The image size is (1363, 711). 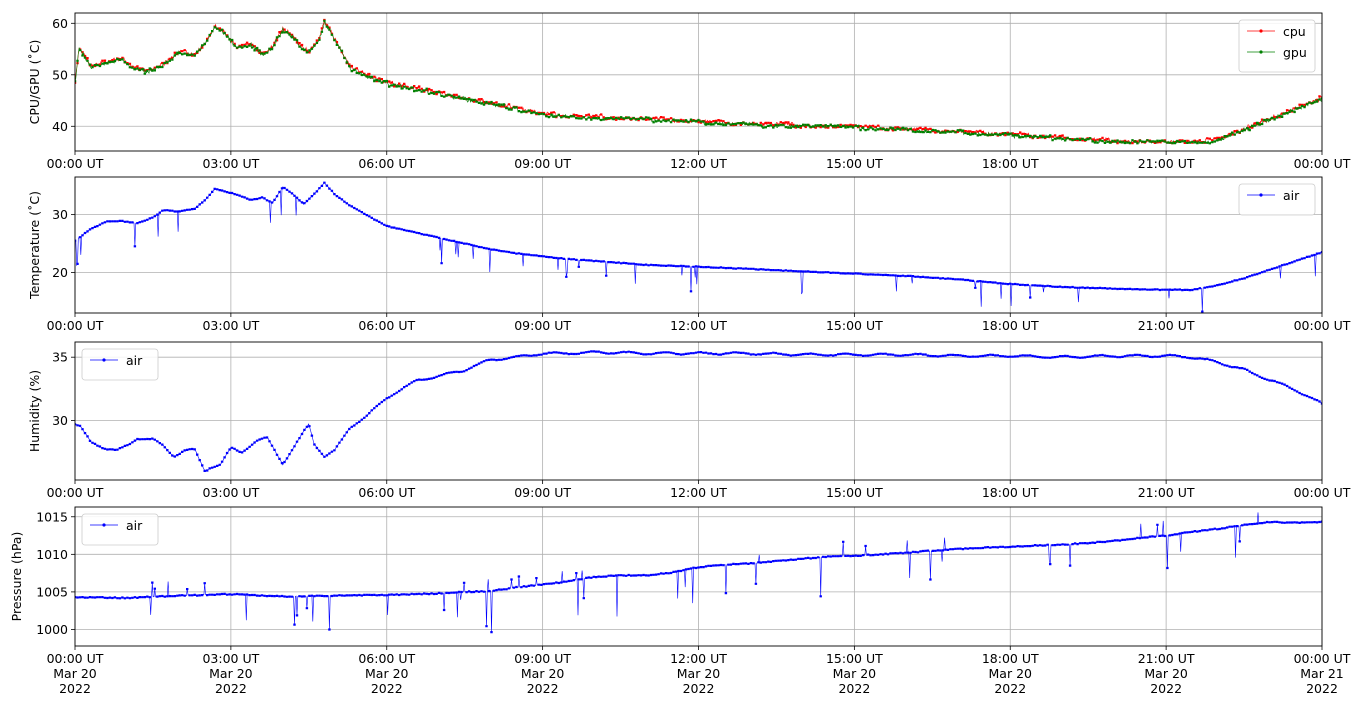 What do you see at coordinates (34, 245) in the screenshot?
I see `y-axis-label: Temperature (˚C)` at bounding box center [34, 245].